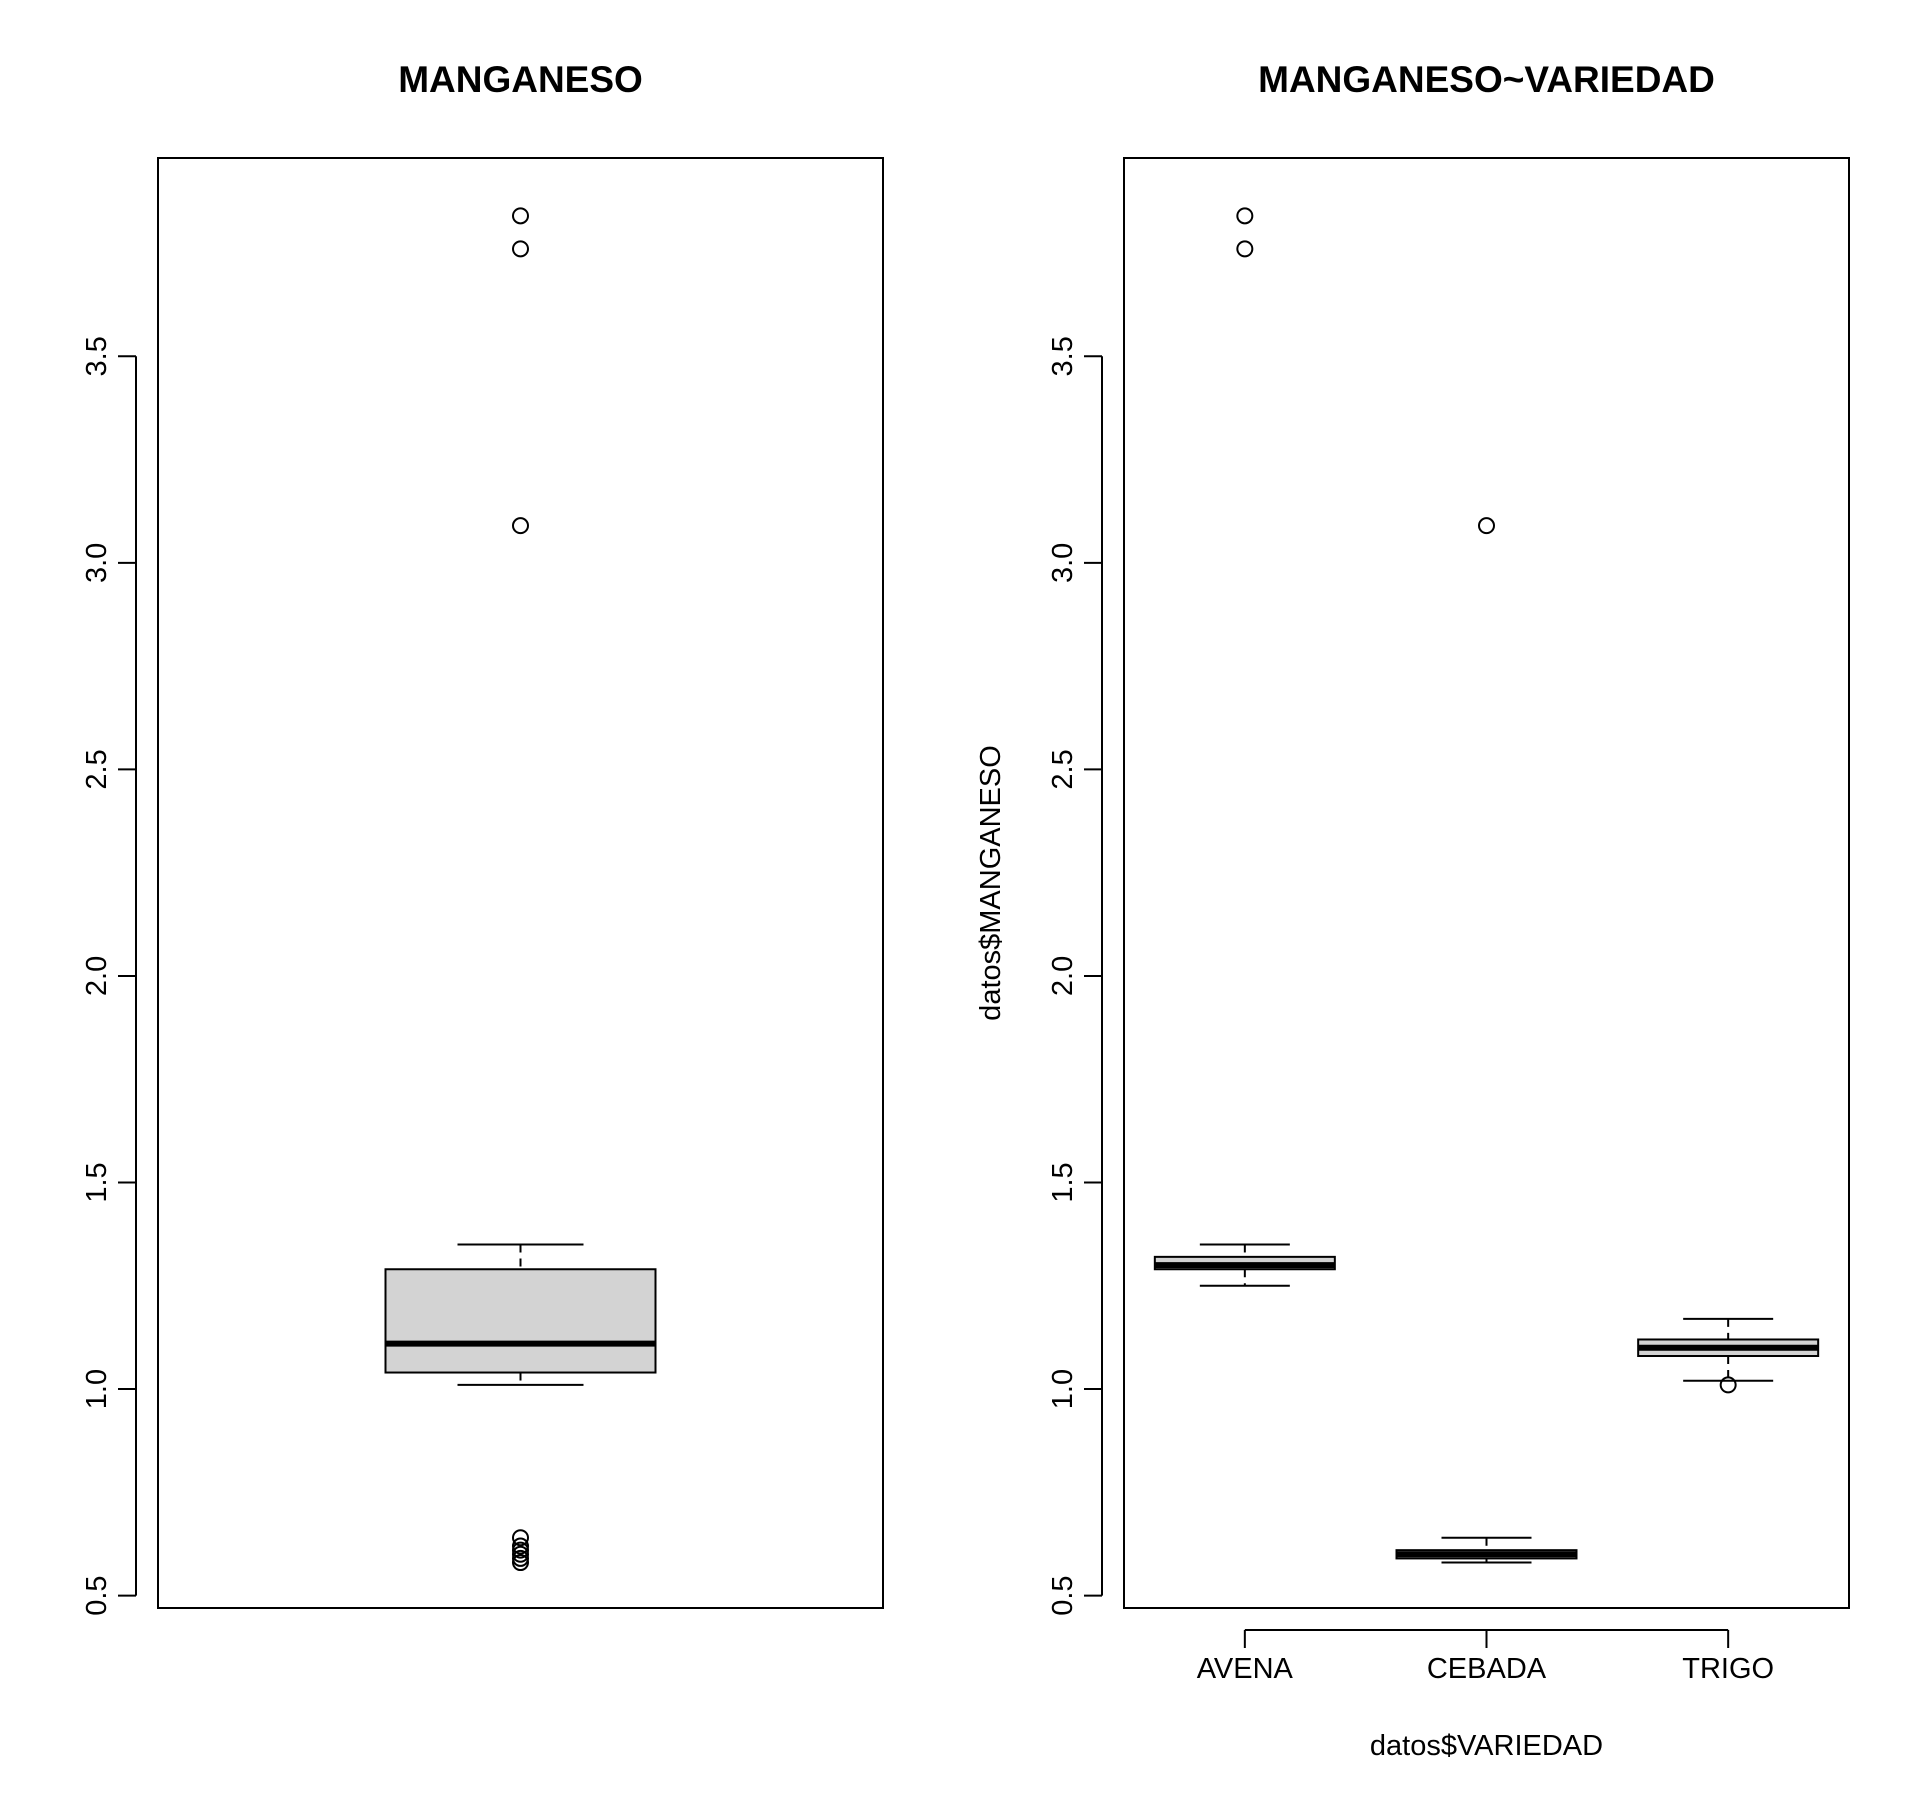 Image resolution: width=1916 pixels, height=1797 pixels. Describe the element at coordinates (1063, 769) in the screenshot. I see `panel-2-y-tick-label-4: 2.5` at that location.